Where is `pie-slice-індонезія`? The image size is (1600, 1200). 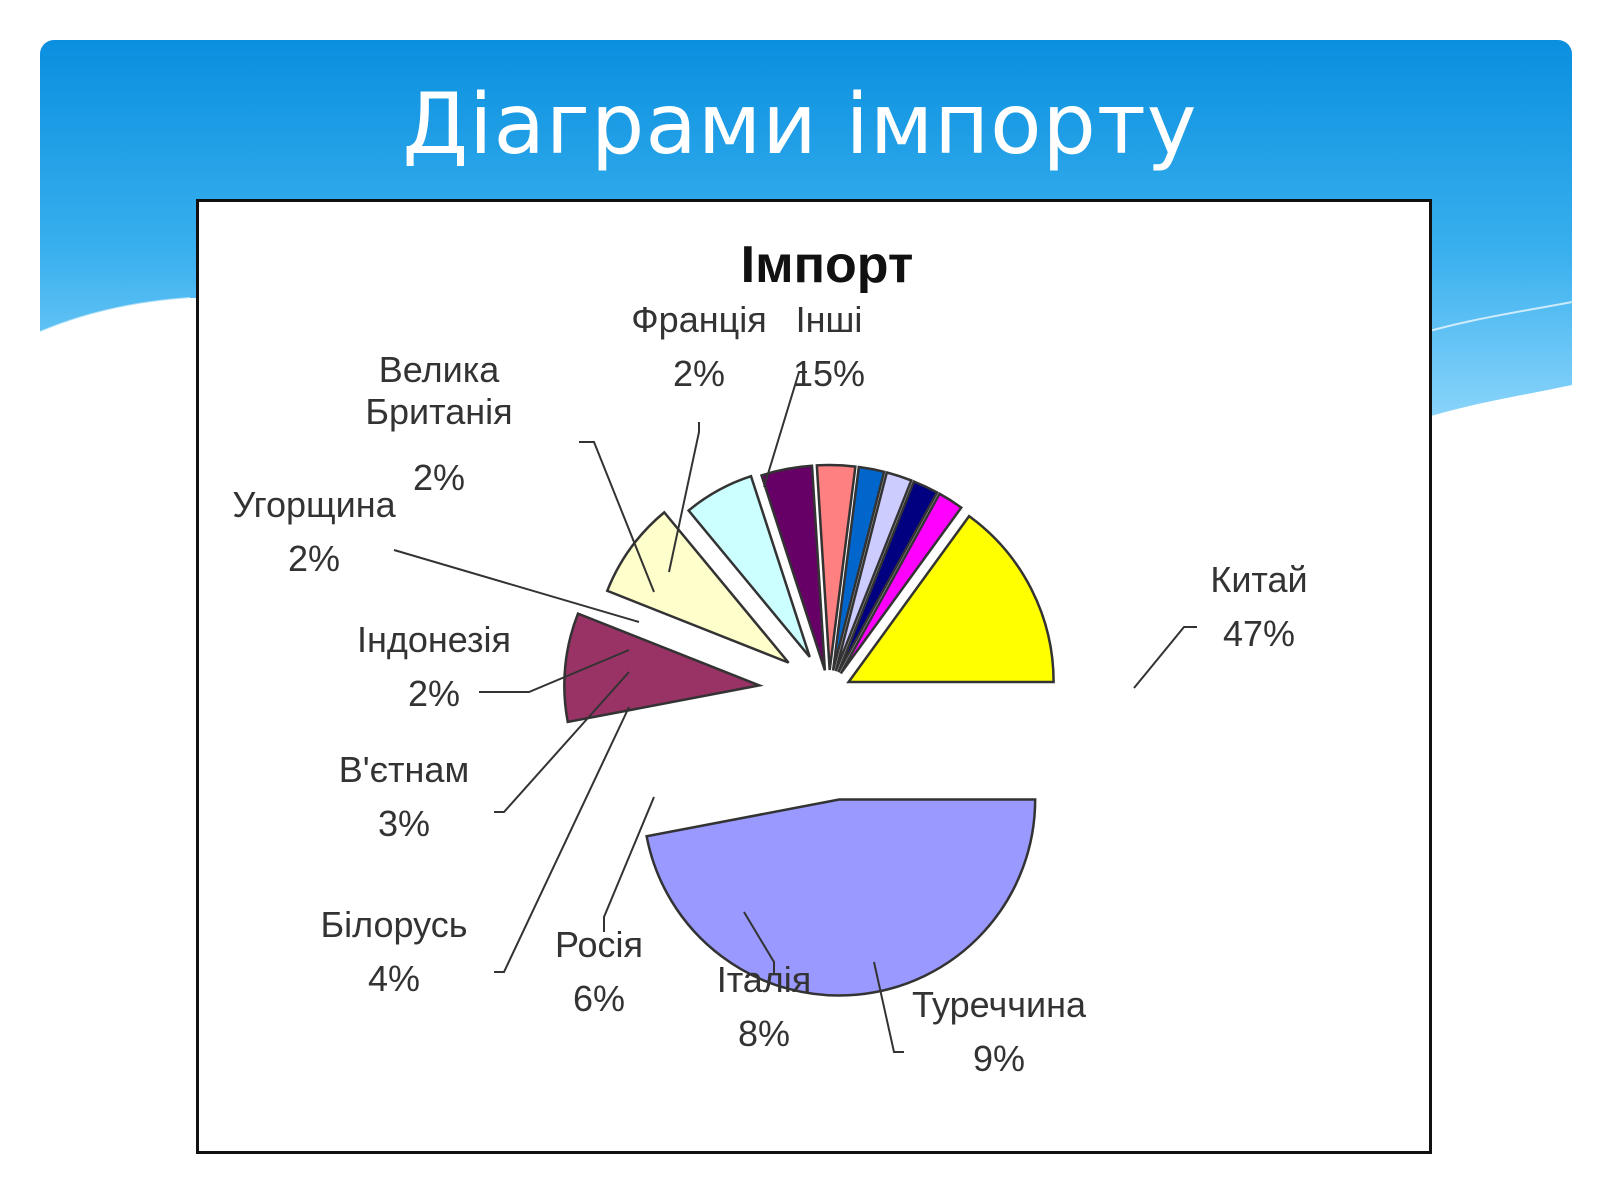 pie-slice-індонезія is located at coordinates (858, 568).